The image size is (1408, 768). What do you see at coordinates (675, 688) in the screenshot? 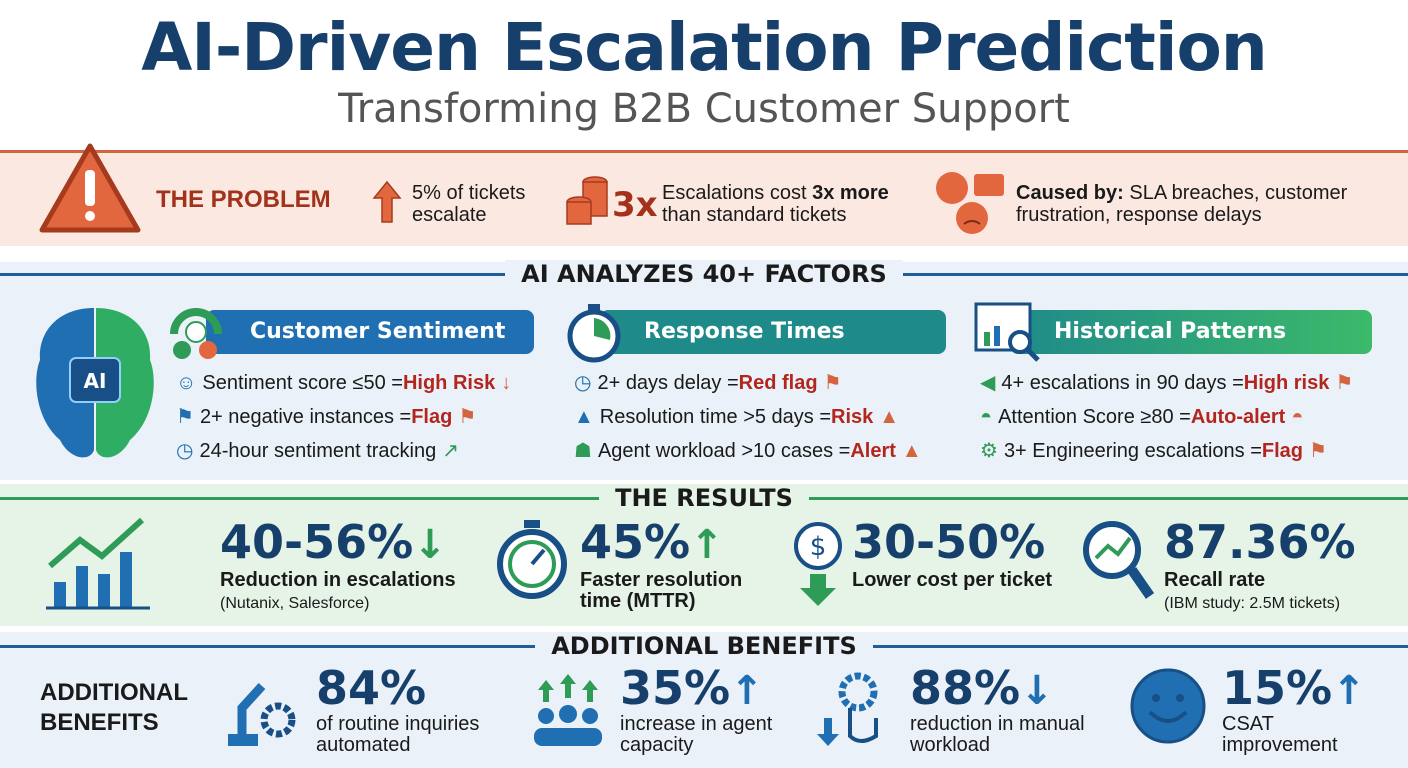
I see `benefit-value: 35%` at bounding box center [675, 688].